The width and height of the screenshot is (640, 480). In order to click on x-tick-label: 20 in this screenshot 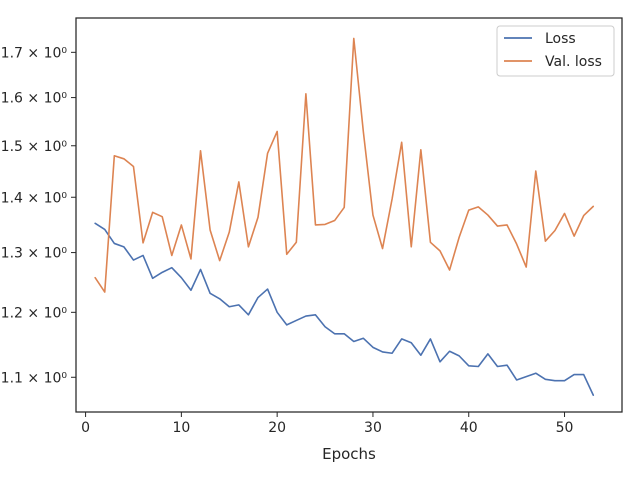, I will do `click(277, 428)`.